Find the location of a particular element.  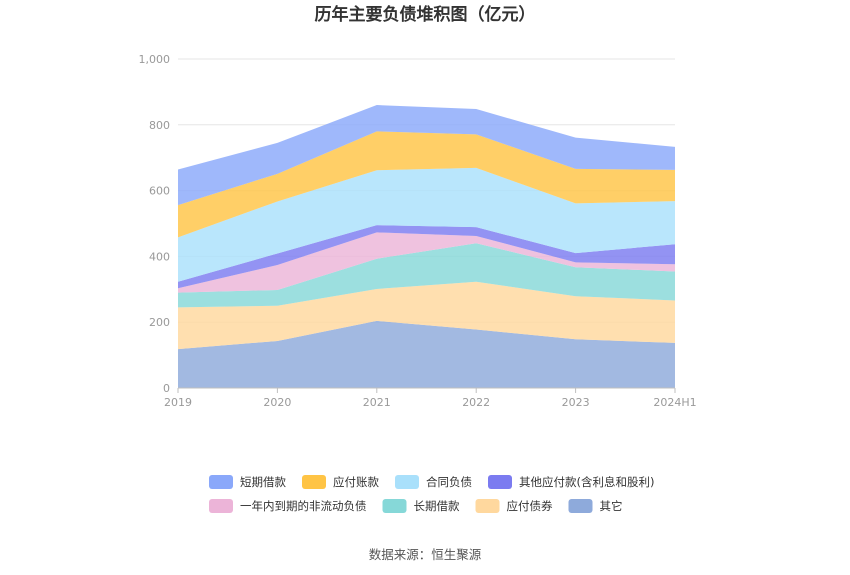

legend-label: 短期借款 is located at coordinates (263, 482).